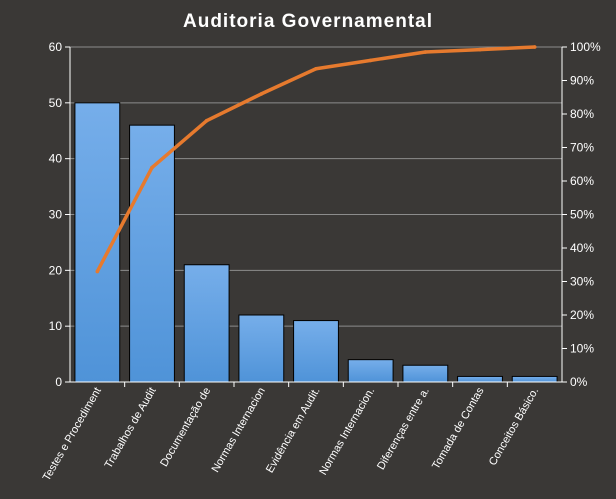 This screenshot has width=616, height=499. What do you see at coordinates (582, 215) in the screenshot?
I see `y2-tick-label: 50%` at bounding box center [582, 215].